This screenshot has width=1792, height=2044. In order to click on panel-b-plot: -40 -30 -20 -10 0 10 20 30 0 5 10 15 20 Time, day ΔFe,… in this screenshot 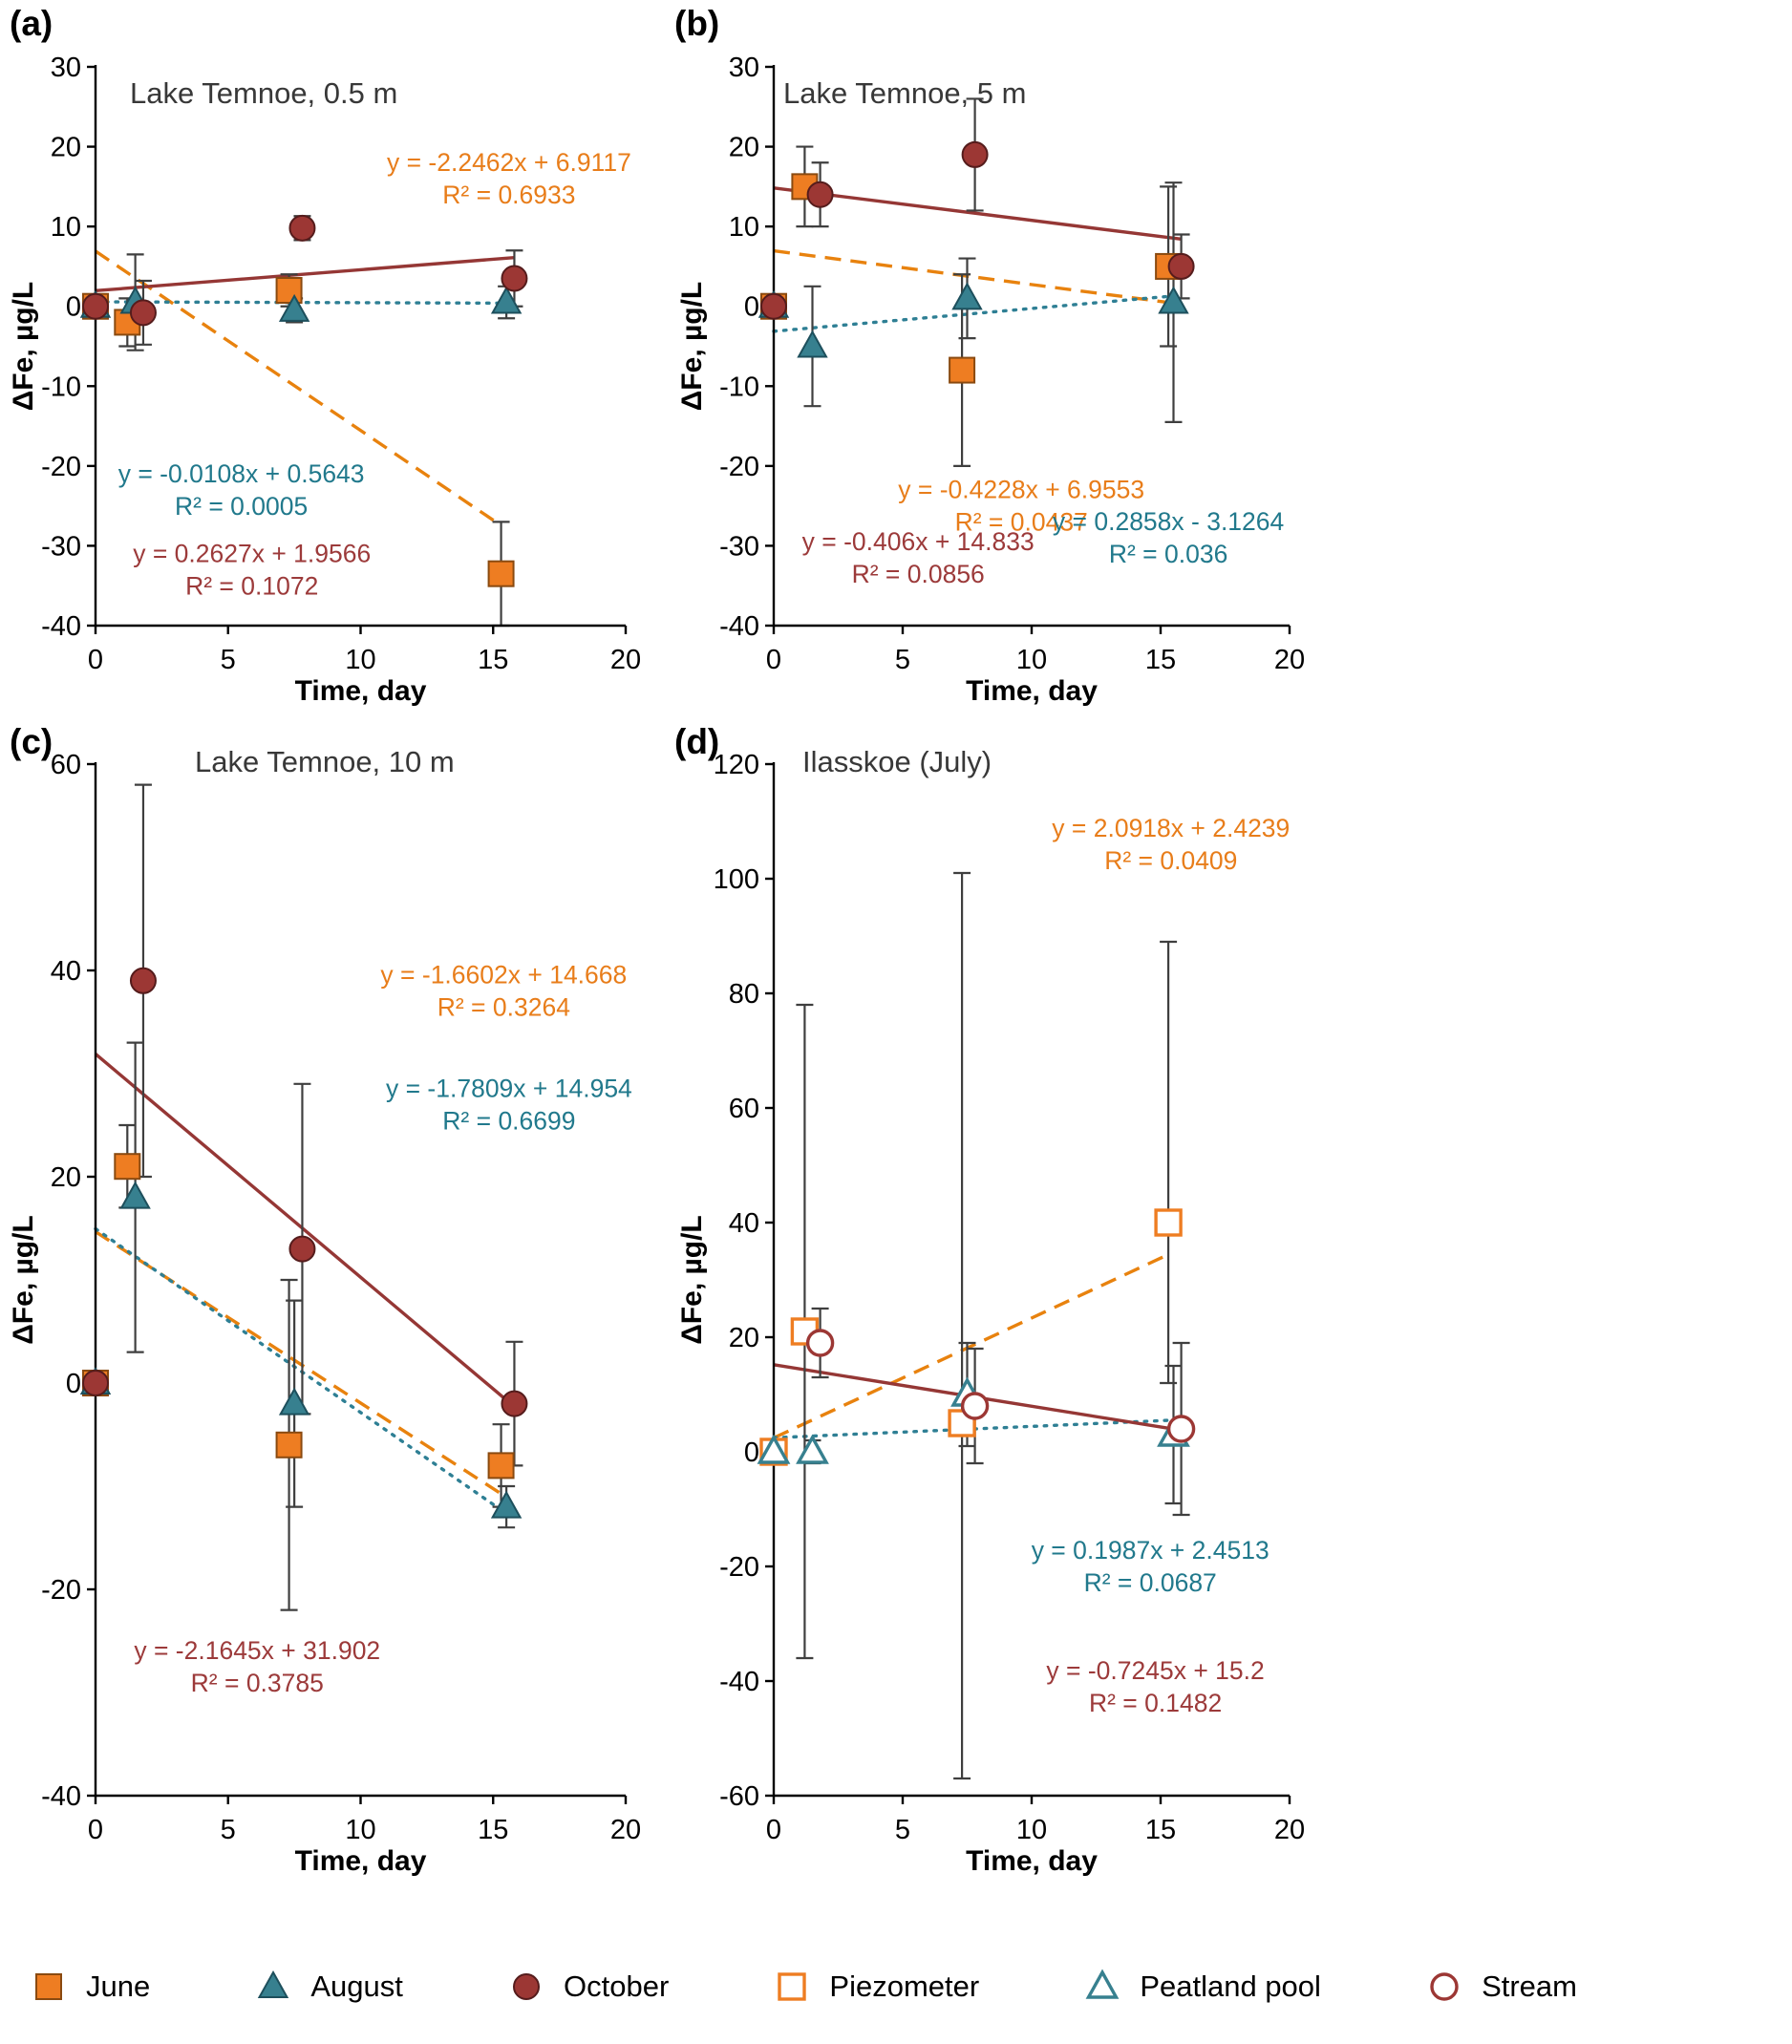, I will do `click(990, 380)`.